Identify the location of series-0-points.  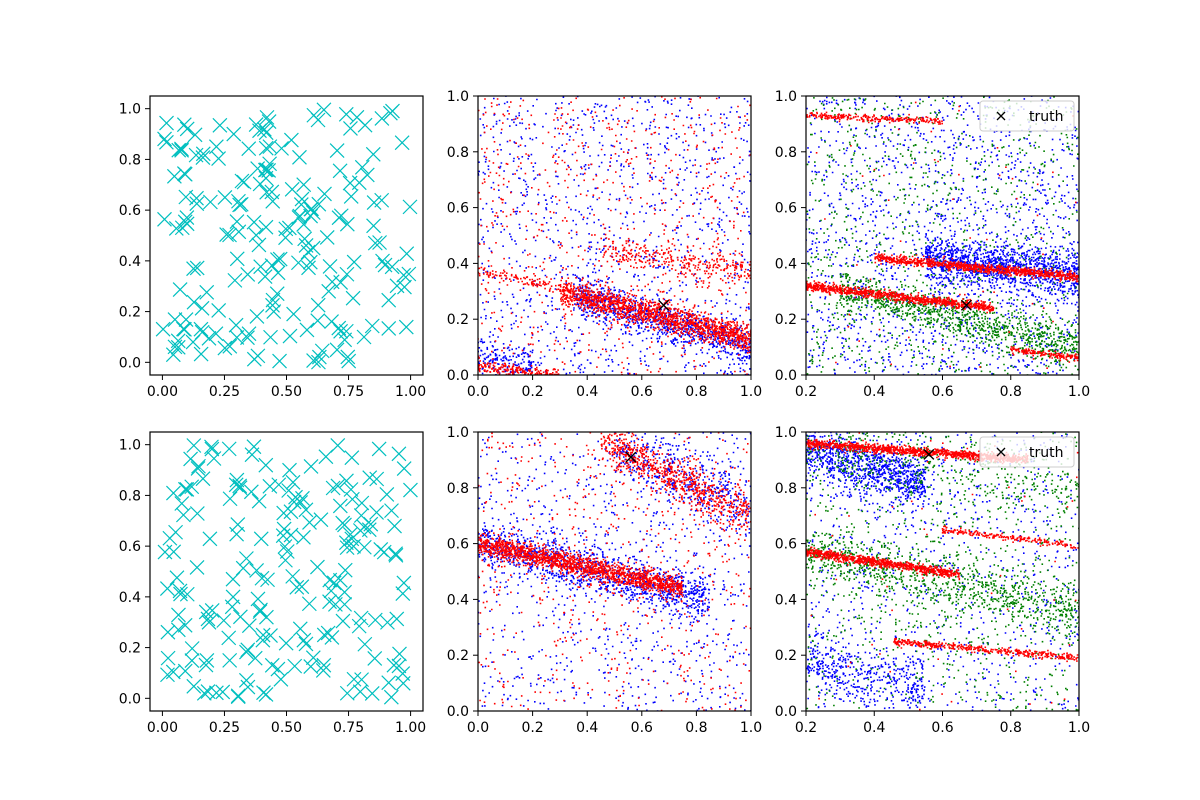
(942, 571).